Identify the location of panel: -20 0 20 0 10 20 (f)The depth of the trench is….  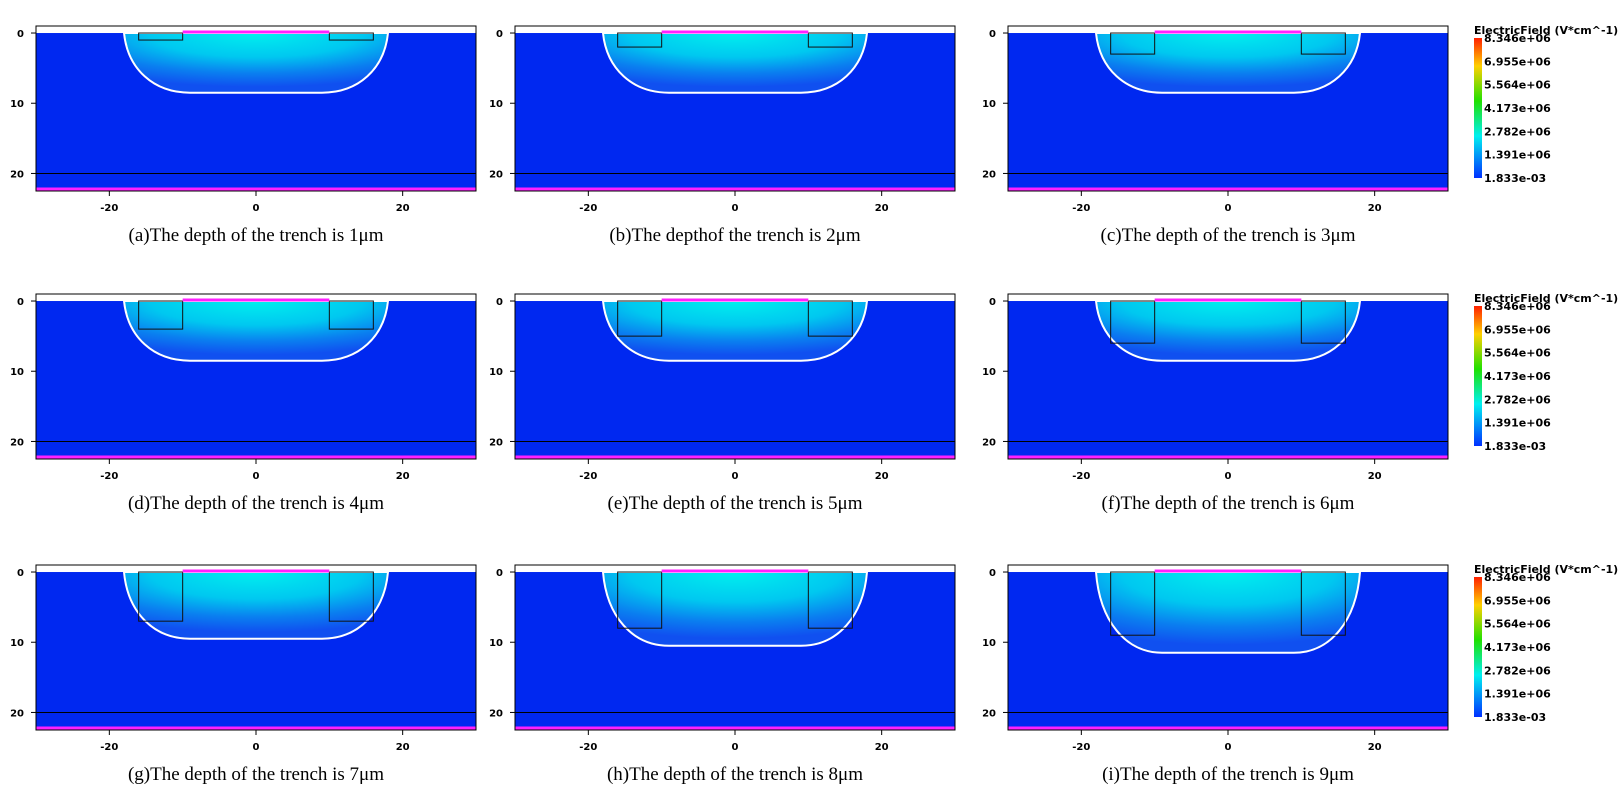
(1215, 403).